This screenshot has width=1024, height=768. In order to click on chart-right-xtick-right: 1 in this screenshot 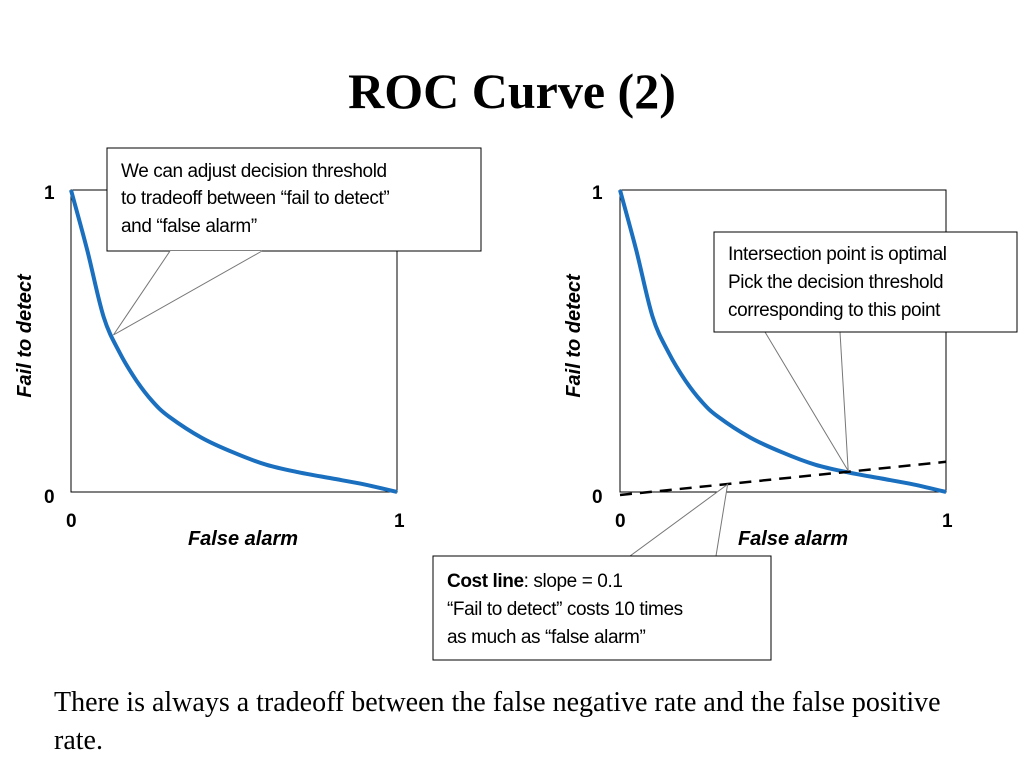, I will do `click(947, 521)`.